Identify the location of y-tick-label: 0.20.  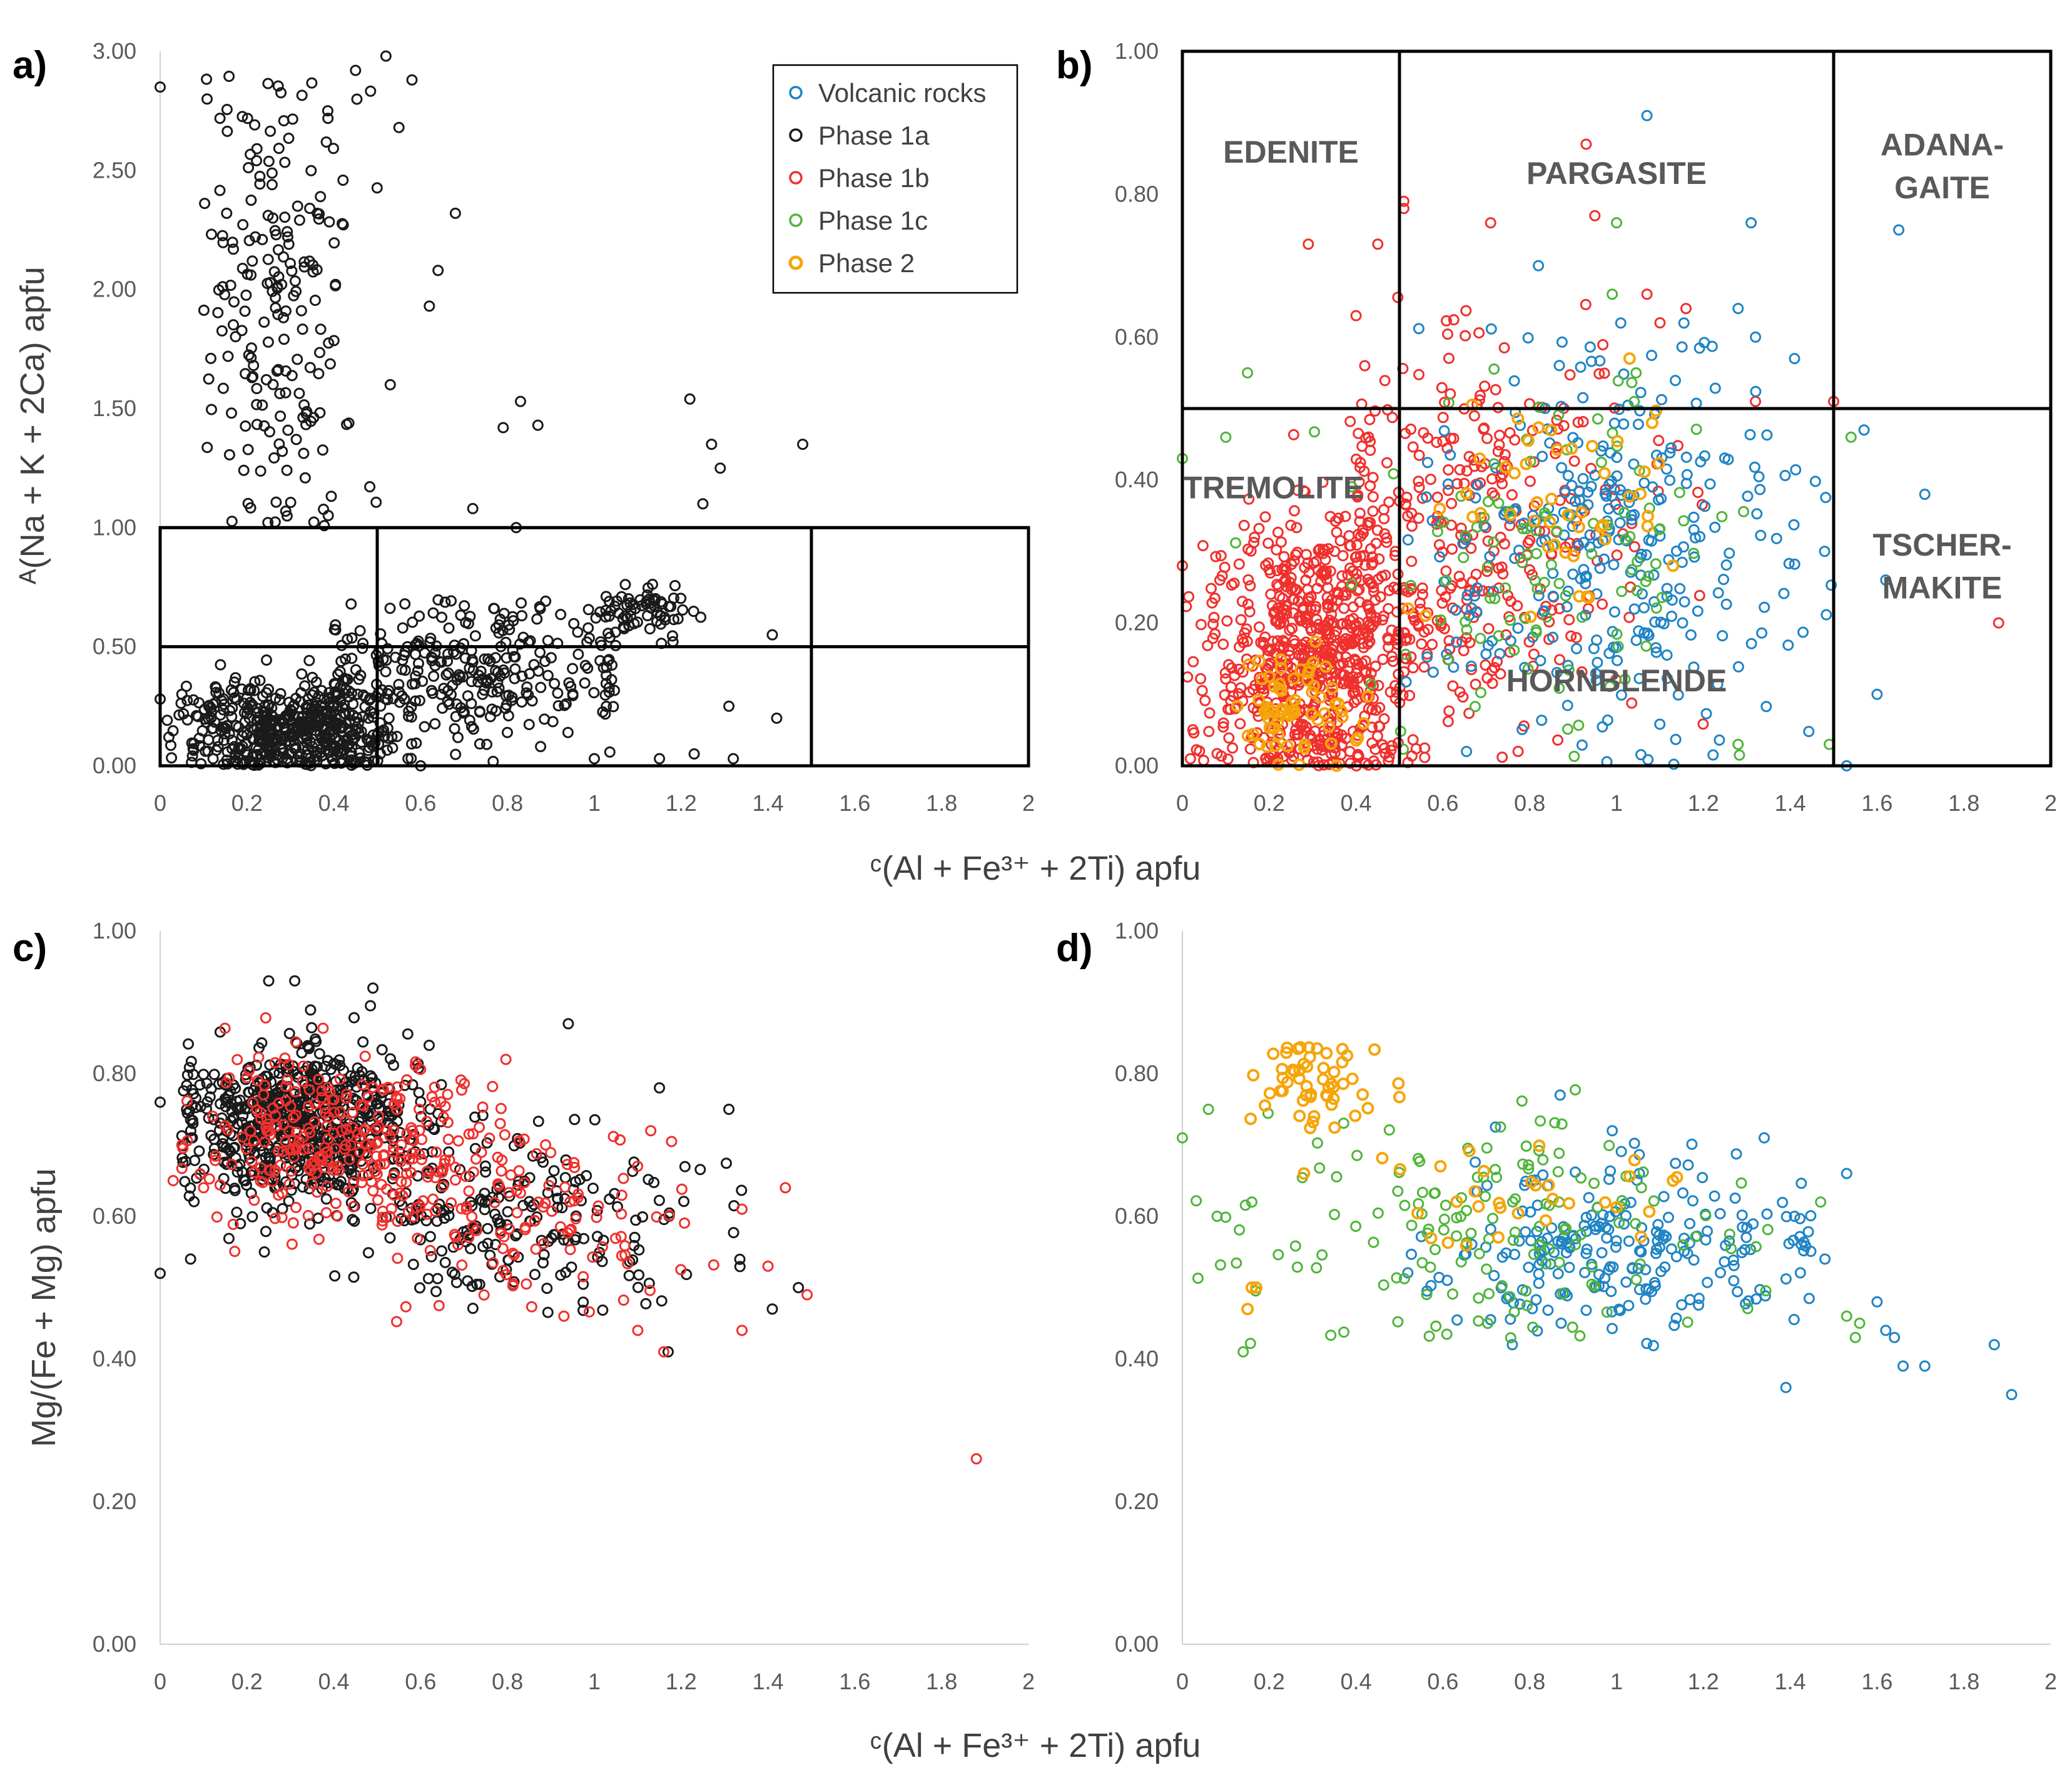
(1137, 1501).